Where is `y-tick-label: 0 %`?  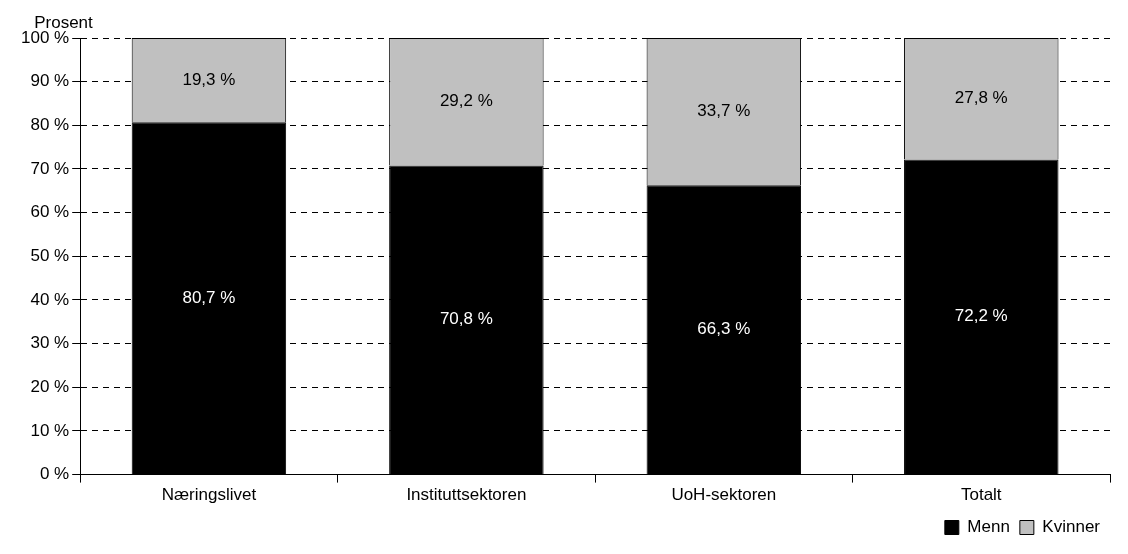 y-tick-label: 0 % is located at coordinates (54, 474).